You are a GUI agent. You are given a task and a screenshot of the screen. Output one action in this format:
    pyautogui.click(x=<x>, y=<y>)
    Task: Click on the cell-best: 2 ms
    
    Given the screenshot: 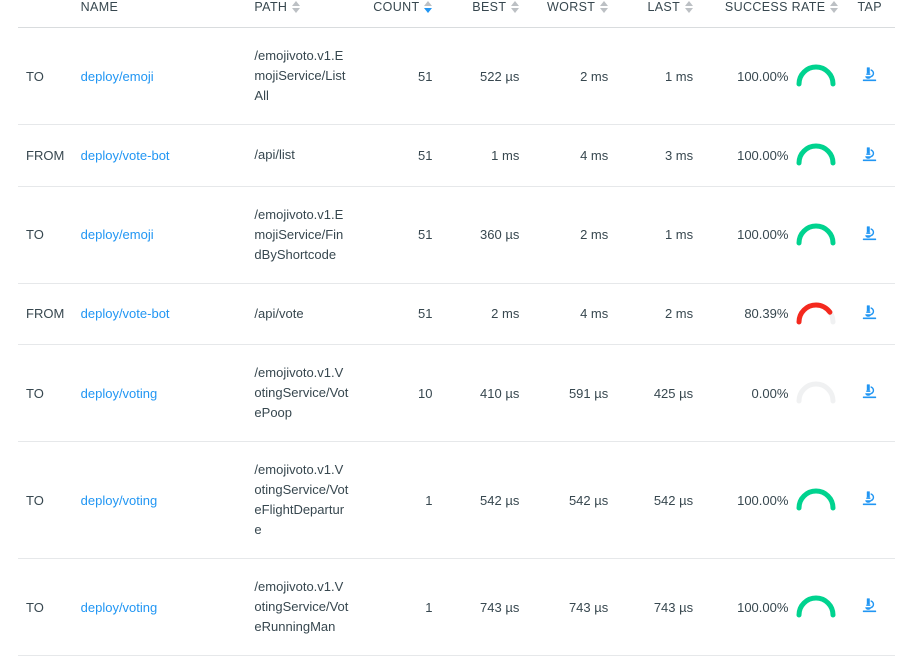 What is the action you would take?
    pyautogui.click(x=498, y=314)
    